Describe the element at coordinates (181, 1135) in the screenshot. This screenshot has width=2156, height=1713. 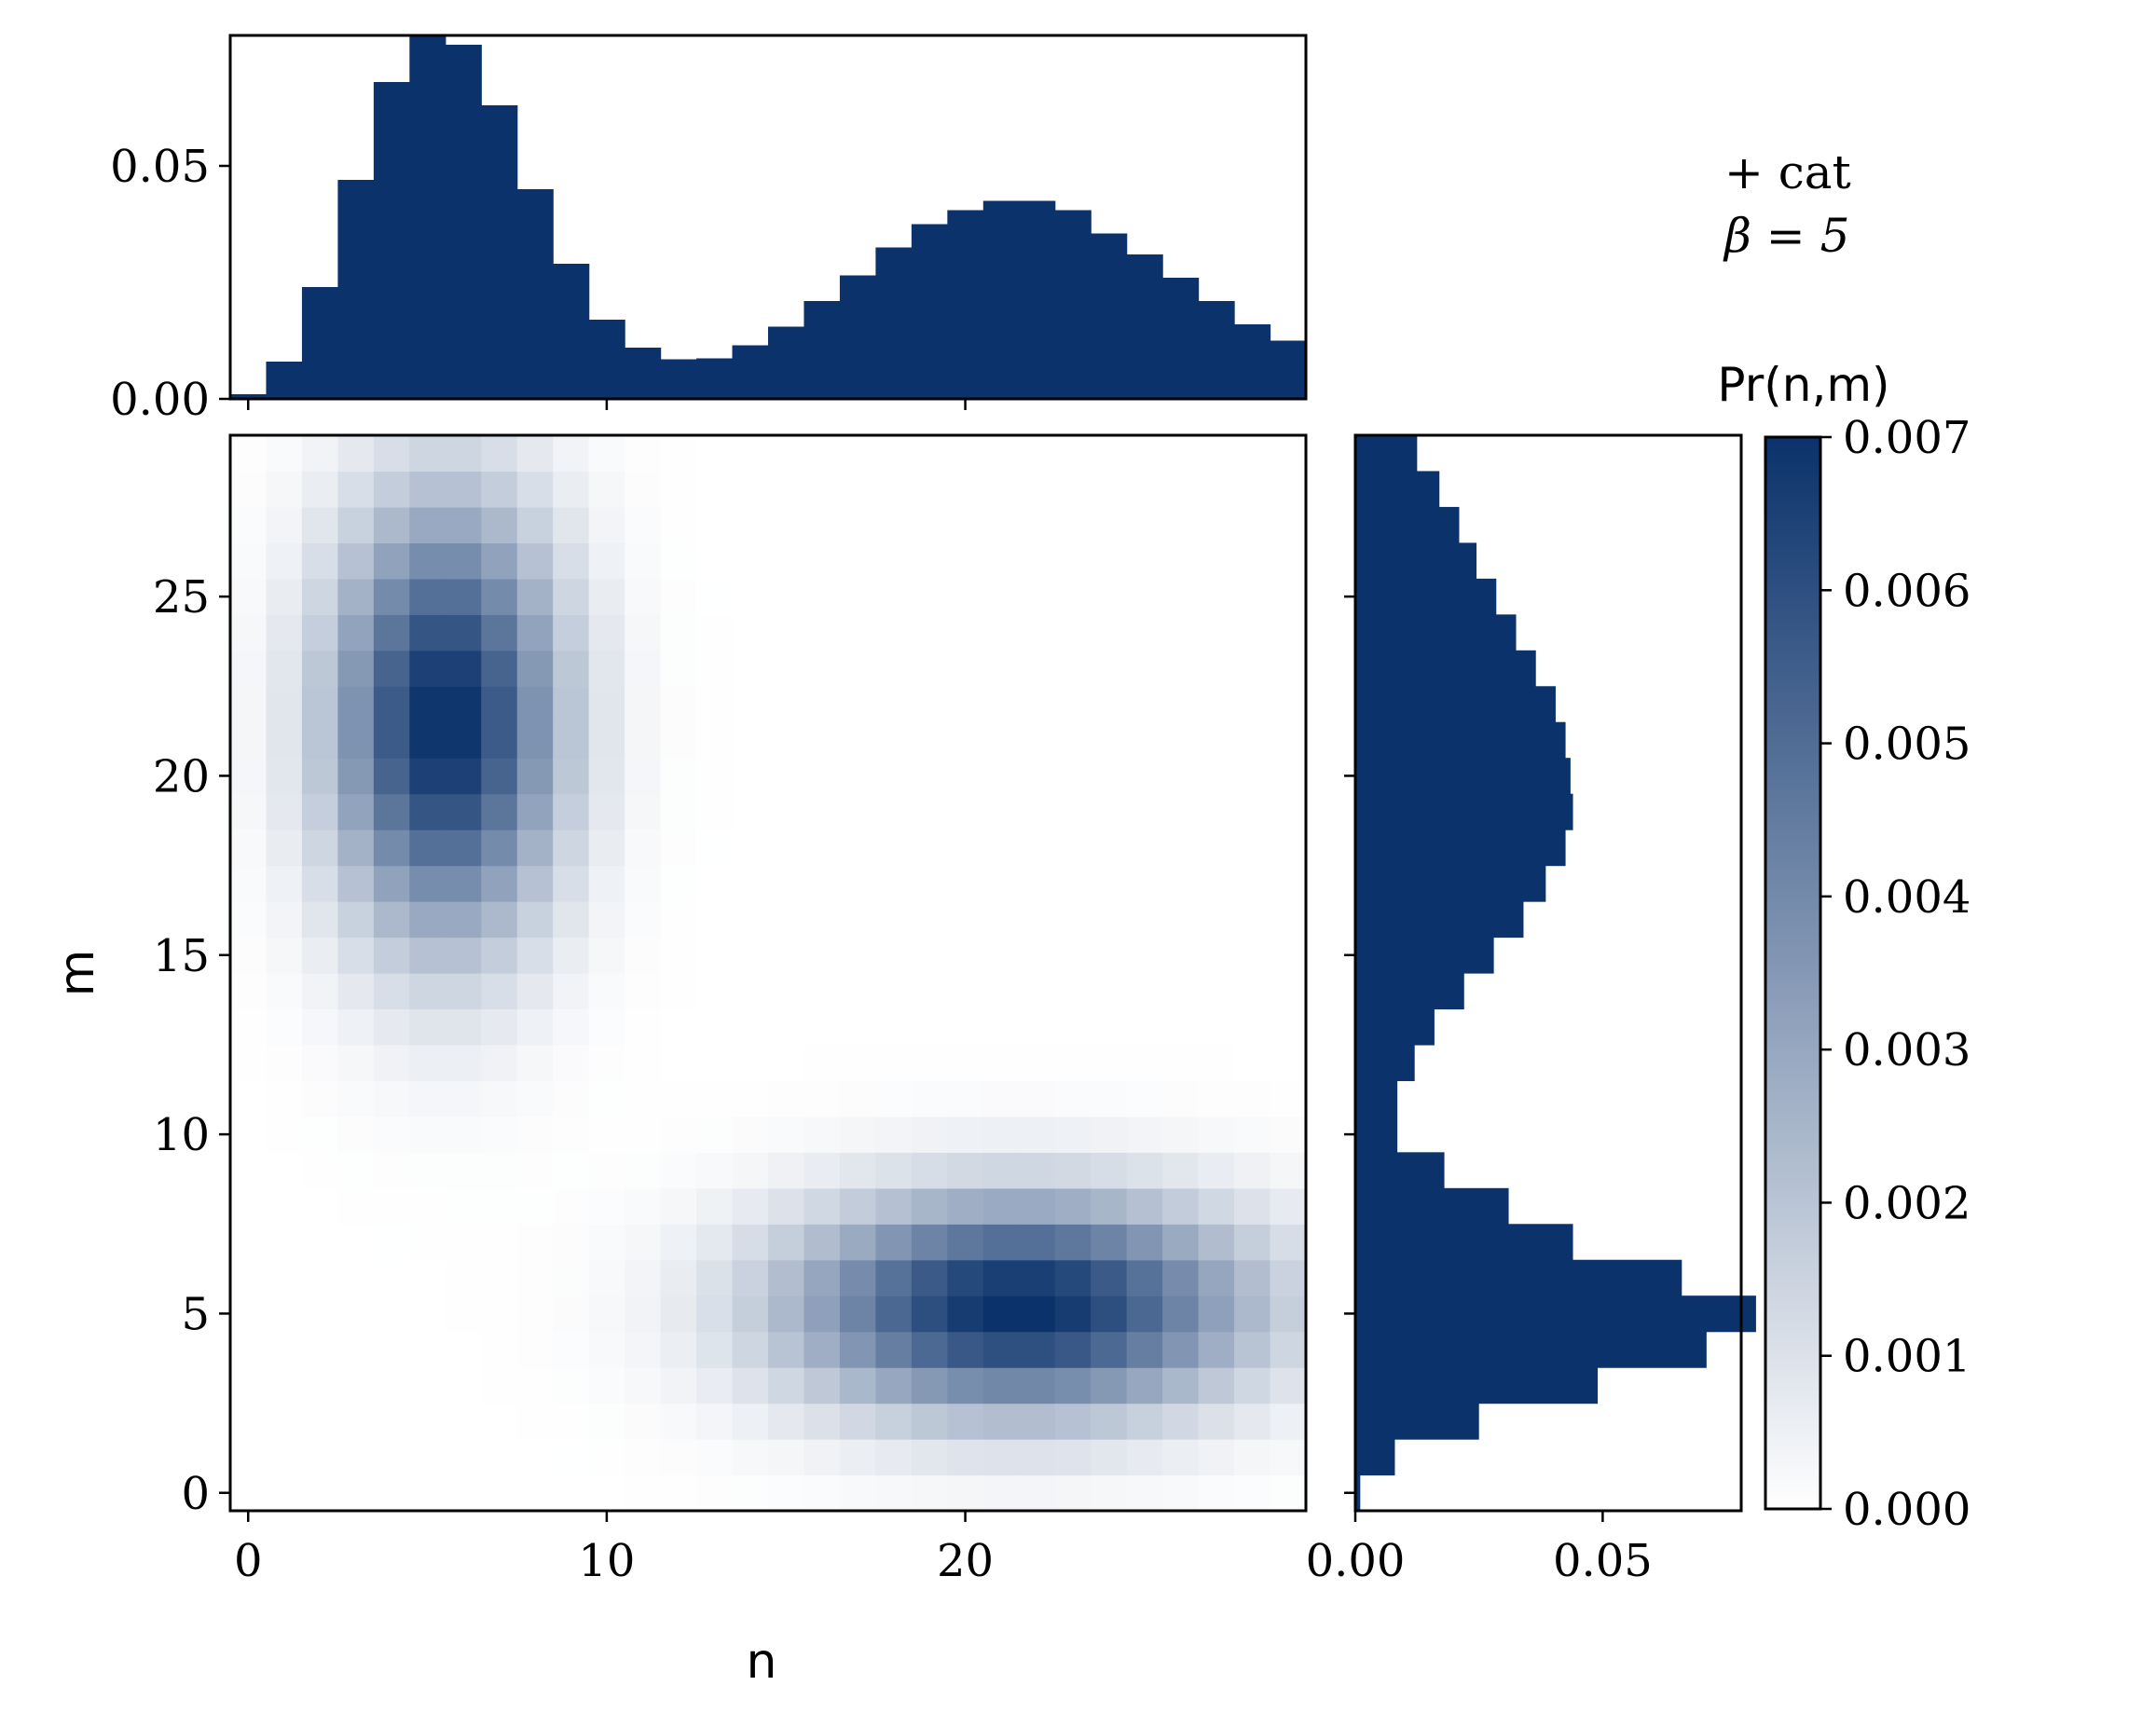
I see `y-tick-label: 10` at that location.